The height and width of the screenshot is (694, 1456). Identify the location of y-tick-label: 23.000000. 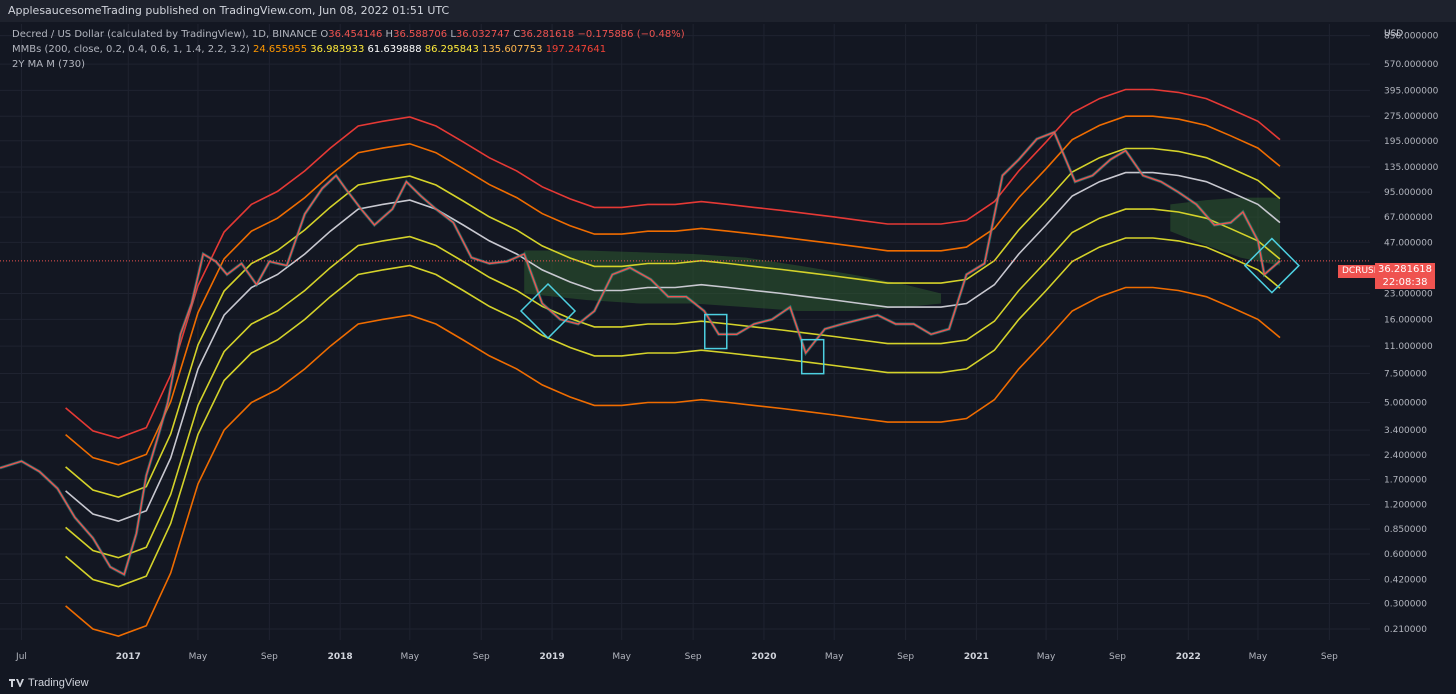
(1408, 294).